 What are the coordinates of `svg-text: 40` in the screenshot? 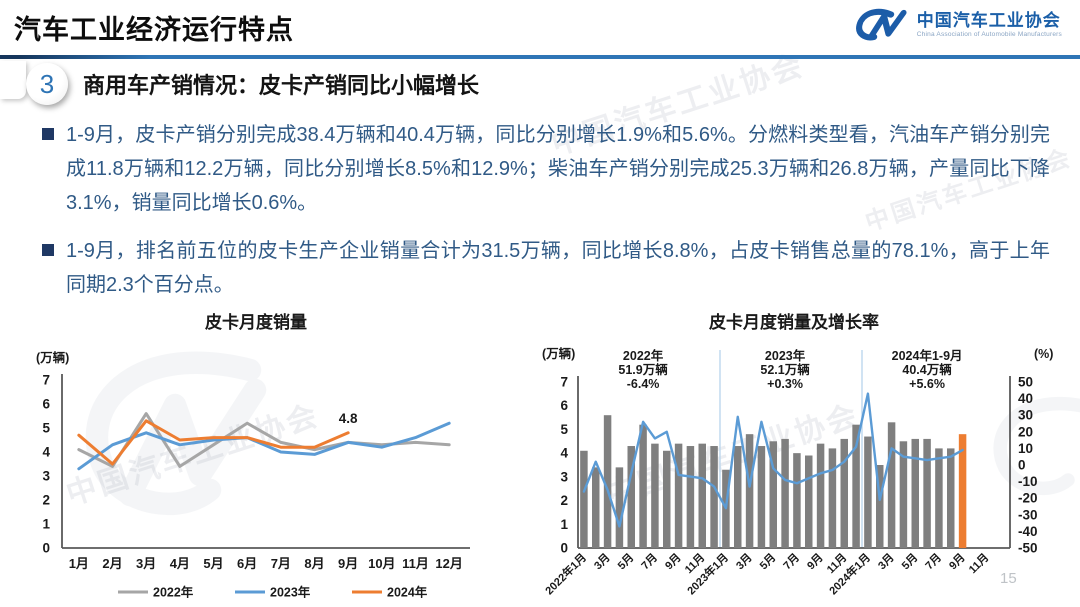 It's located at (1025, 398).